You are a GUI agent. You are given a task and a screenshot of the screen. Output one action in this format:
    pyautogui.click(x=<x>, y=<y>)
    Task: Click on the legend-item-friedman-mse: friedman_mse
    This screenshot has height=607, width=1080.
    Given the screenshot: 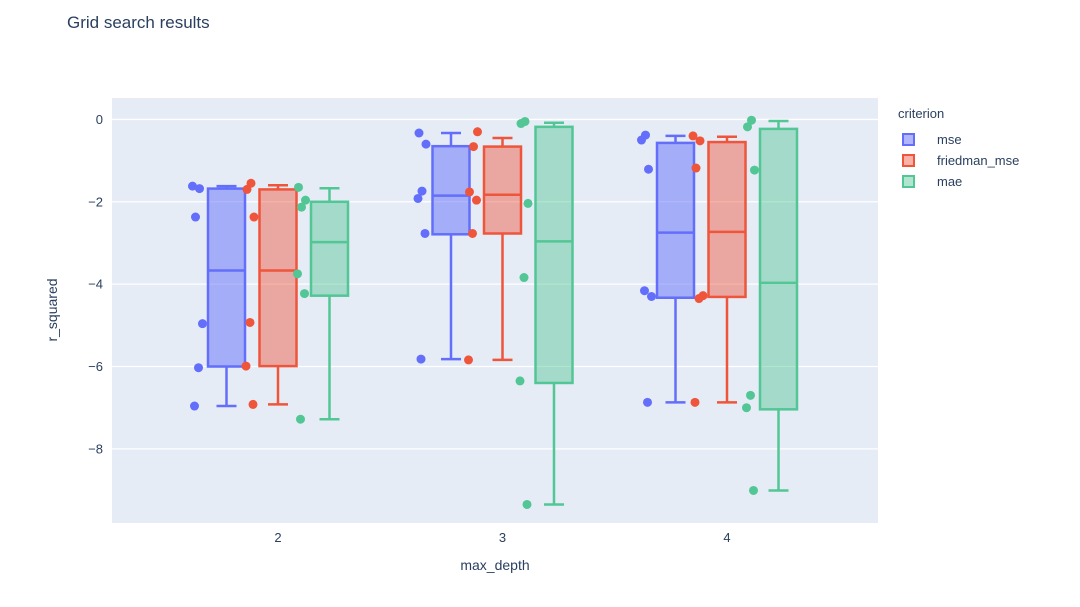 What is the action you would take?
    pyautogui.click(x=958, y=160)
    